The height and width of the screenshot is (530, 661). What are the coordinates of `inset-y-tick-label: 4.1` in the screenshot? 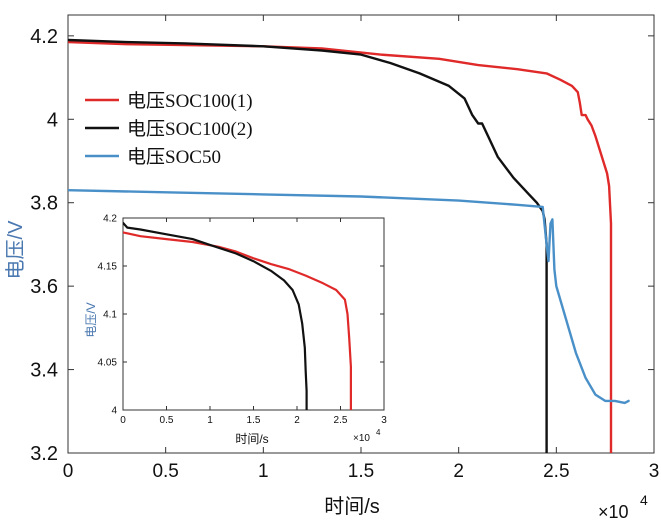 It's located at (110, 315).